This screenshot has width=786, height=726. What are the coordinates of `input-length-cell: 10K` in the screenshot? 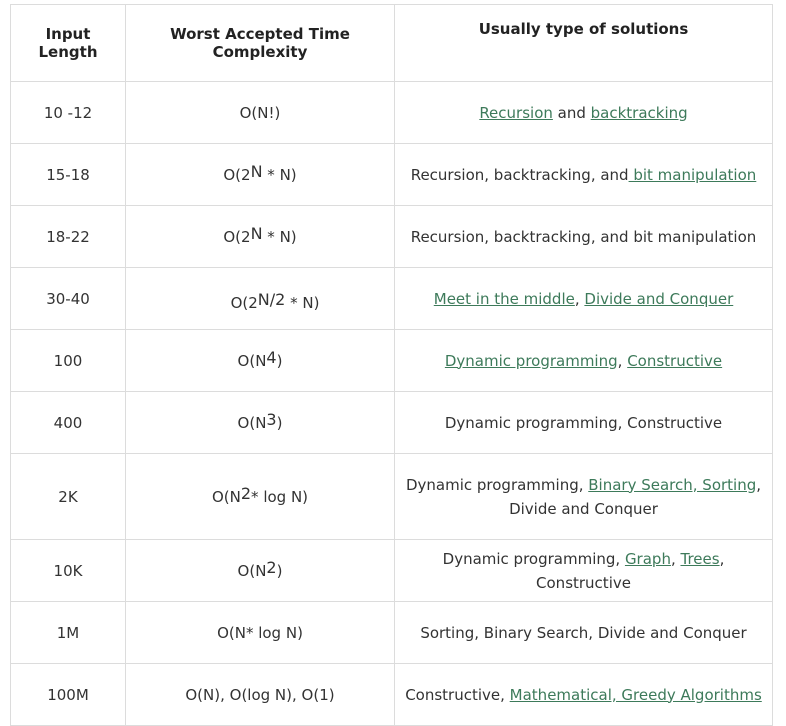 It's located at (68, 570).